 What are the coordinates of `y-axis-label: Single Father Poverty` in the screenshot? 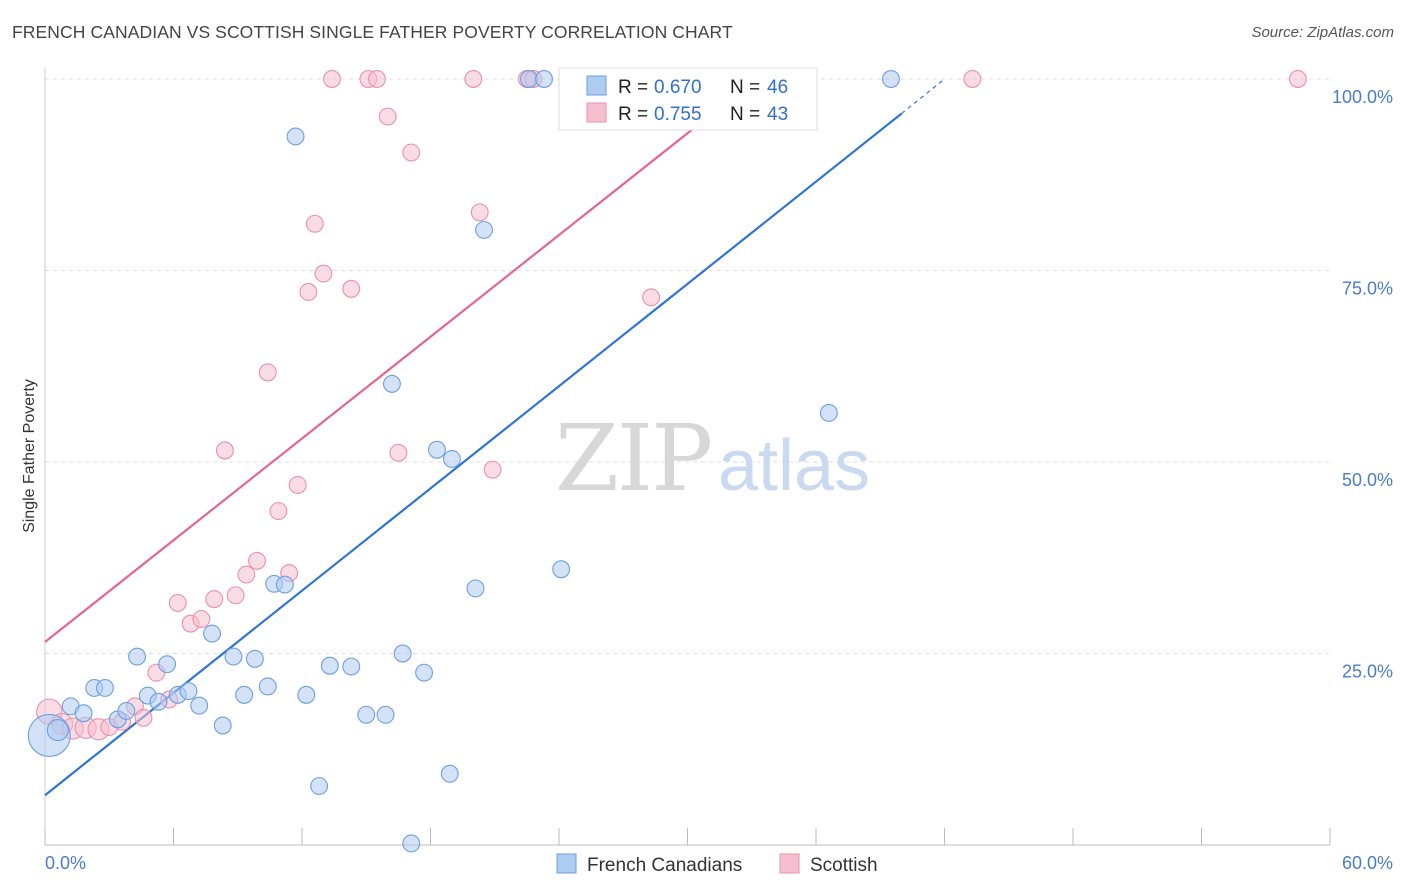 It's located at (29, 456).